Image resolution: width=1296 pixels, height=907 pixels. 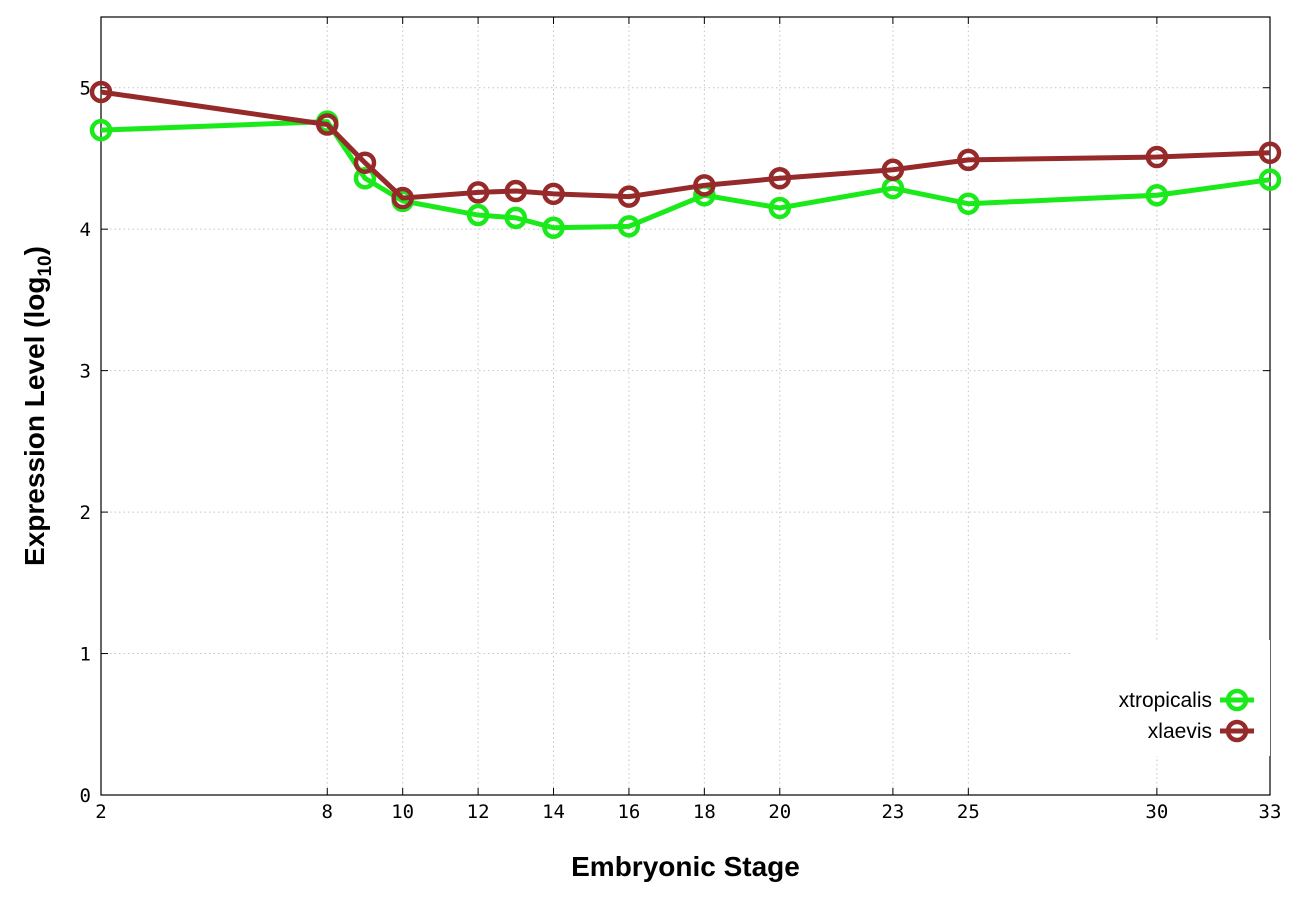 What do you see at coordinates (628, 812) in the screenshot?
I see `x-tick-label: 16` at bounding box center [628, 812].